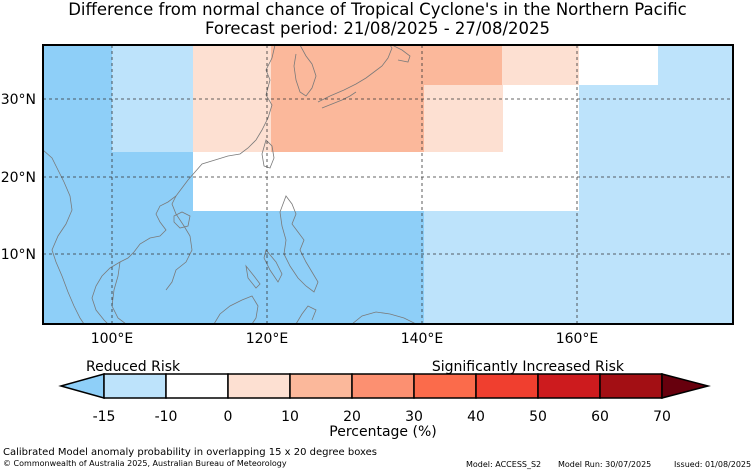  Describe the element at coordinates (382, 432) in the screenshot. I see `colorbar-xlabel: Percentage (%)` at that location.